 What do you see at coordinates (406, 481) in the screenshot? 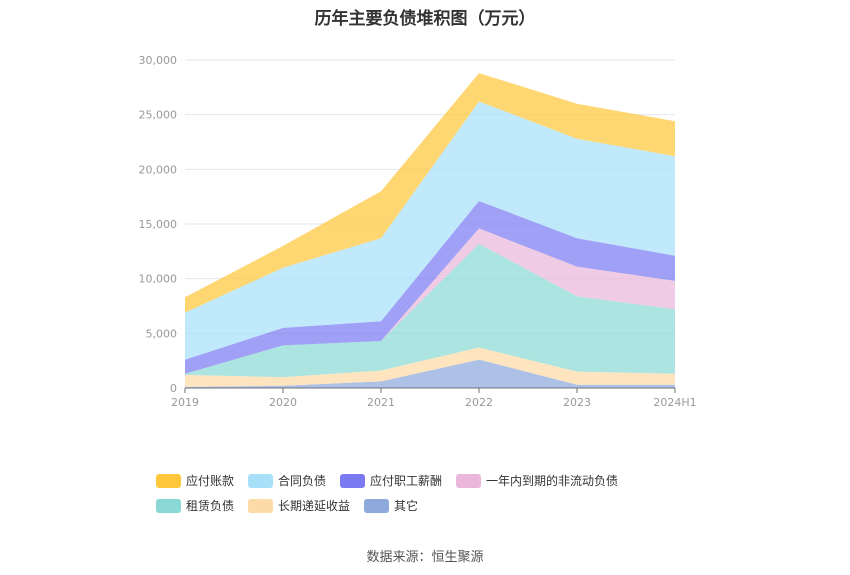
I see `legend-label: 应付职工薪酬` at bounding box center [406, 481].